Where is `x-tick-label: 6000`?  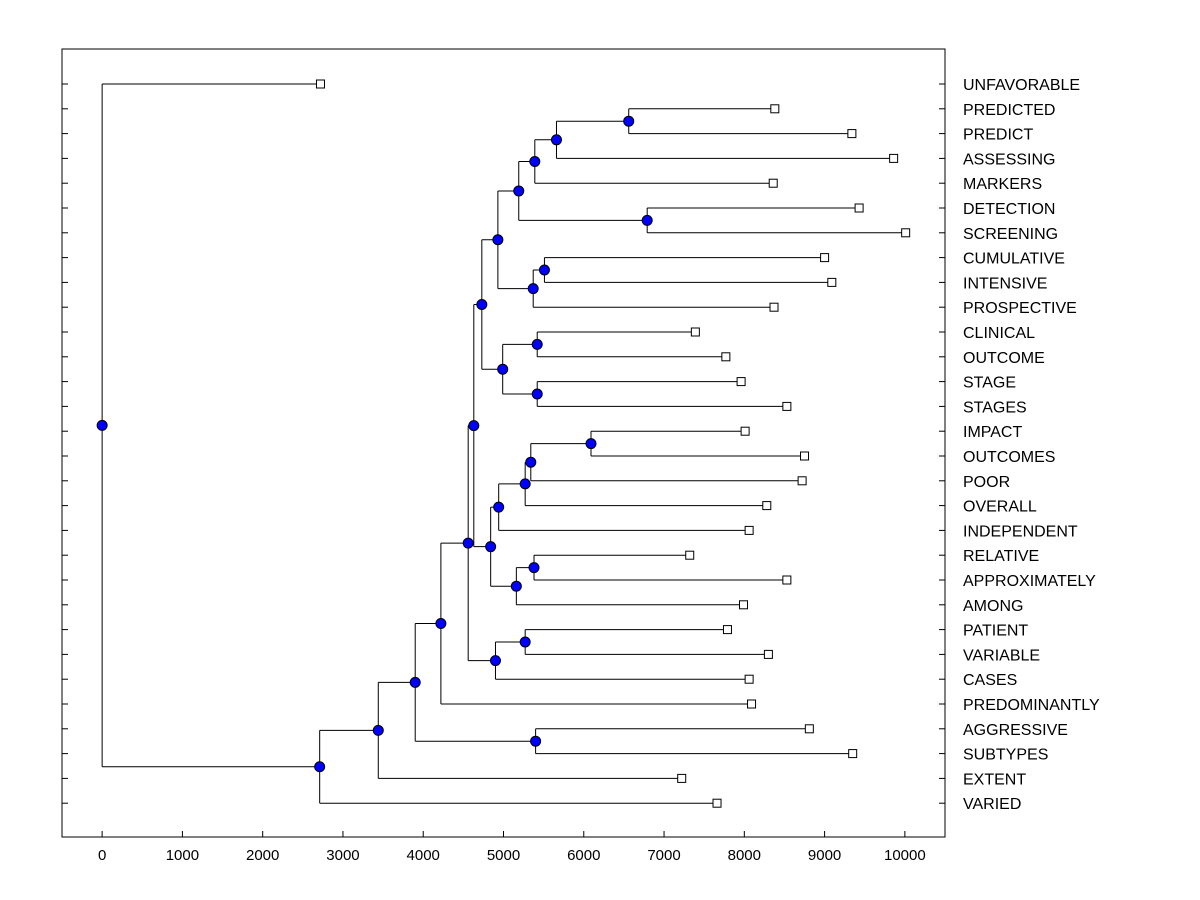 x-tick-label: 6000 is located at coordinates (583, 855).